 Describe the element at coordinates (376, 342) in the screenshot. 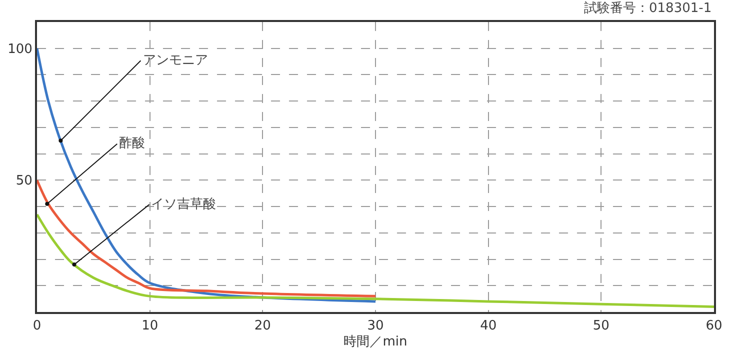

I see `x-axis-title: 時間／min` at that location.